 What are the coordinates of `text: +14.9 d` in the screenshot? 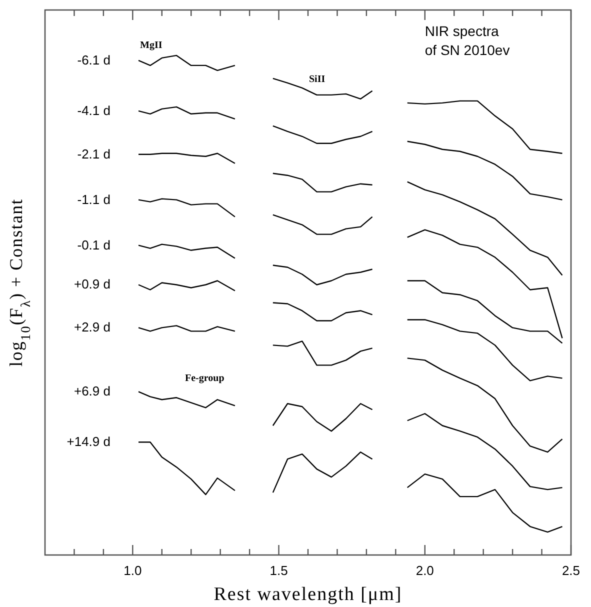 It's located at (88, 442).